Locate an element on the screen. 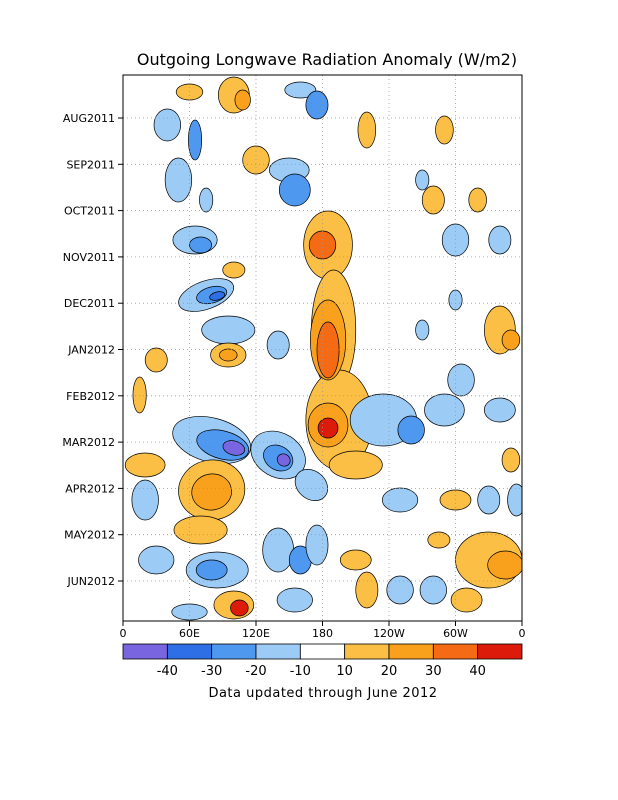  y-tick-label: NOV2011 is located at coordinates (89, 257).